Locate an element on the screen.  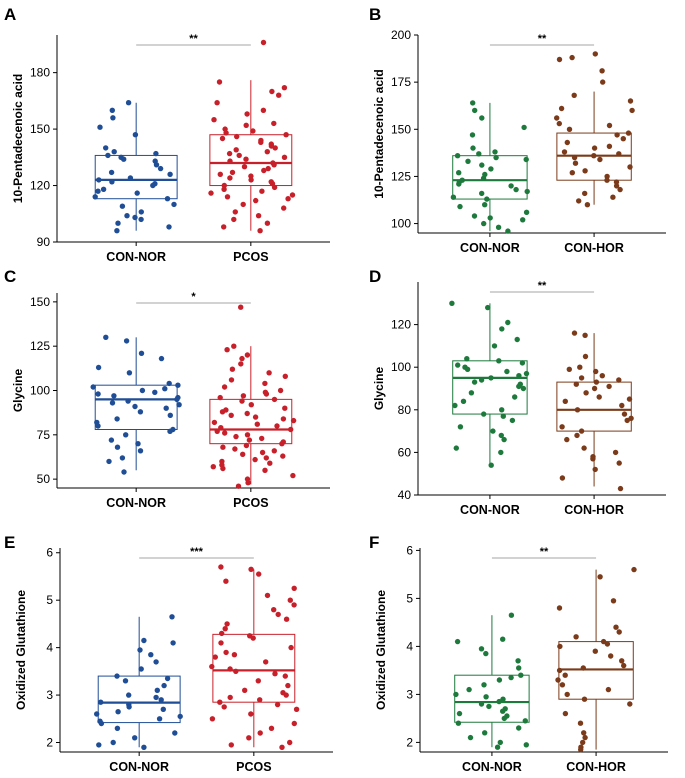
panel-d-y-tick-label: 40 is located at coordinates (405, 495).